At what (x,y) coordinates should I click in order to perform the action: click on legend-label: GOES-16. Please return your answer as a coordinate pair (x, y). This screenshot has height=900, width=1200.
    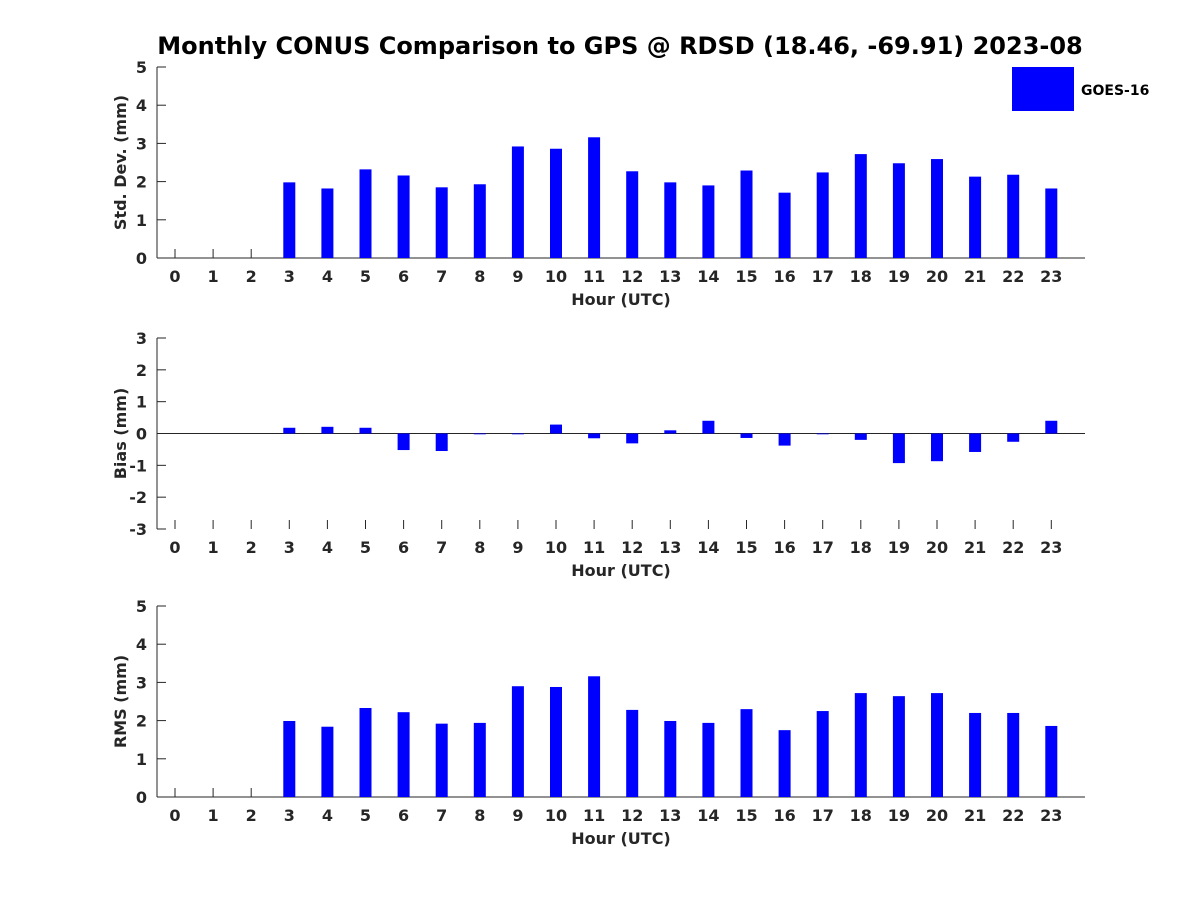
    Looking at the image, I should click on (1115, 91).